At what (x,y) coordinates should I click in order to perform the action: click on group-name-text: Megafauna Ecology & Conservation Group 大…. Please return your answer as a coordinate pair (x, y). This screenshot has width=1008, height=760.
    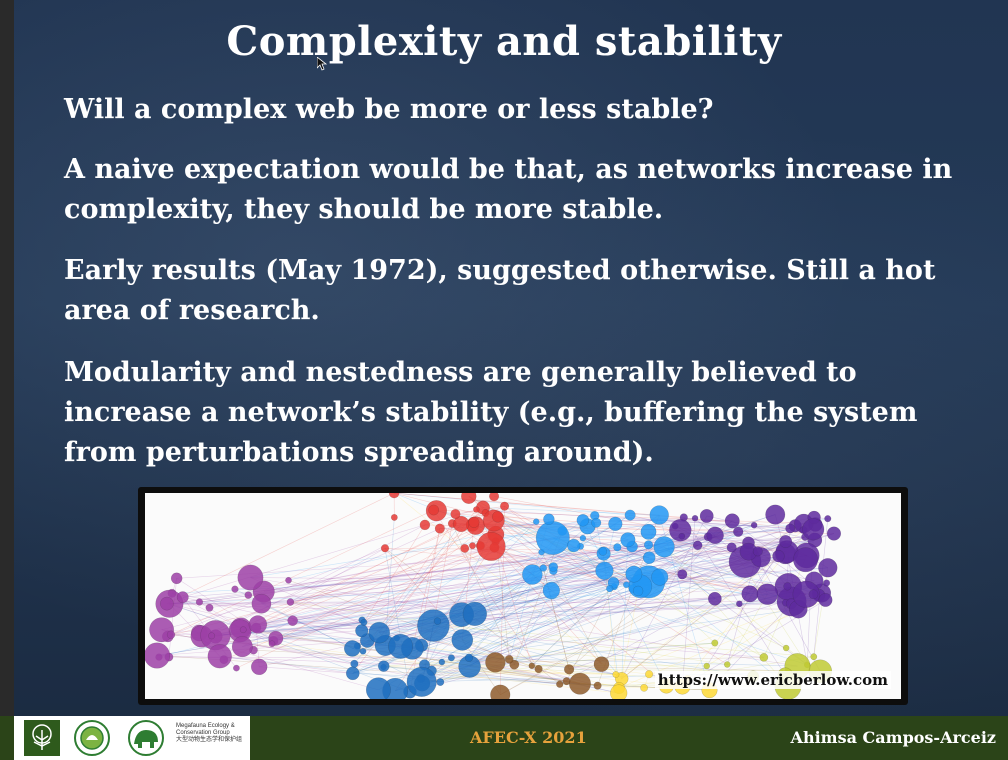
    Looking at the image, I should click on (209, 733).